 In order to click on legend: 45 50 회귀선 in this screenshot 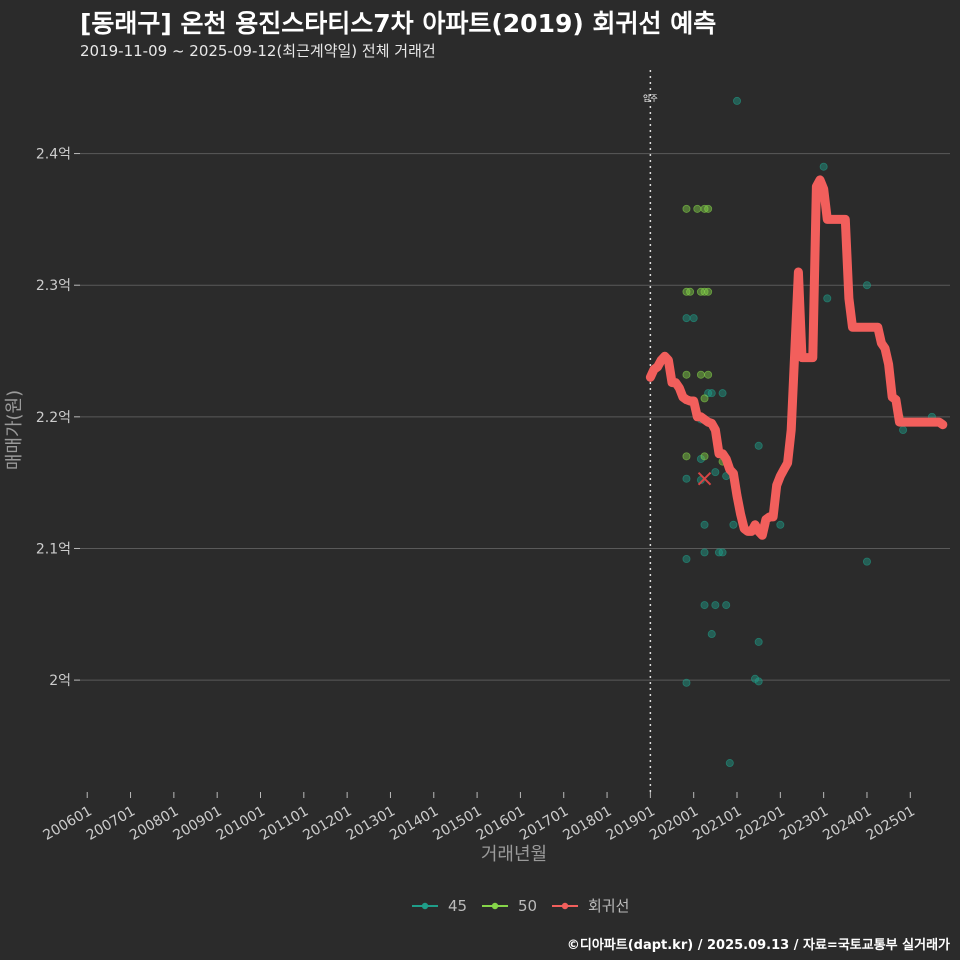, I will do `click(520, 906)`.